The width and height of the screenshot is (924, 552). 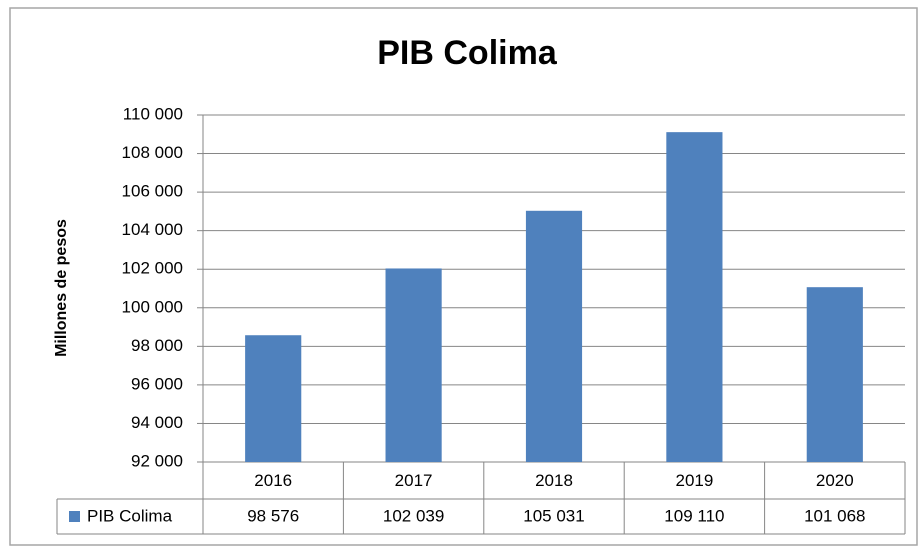 I want to click on y-tick-label: 106 000, so click(x=152, y=191).